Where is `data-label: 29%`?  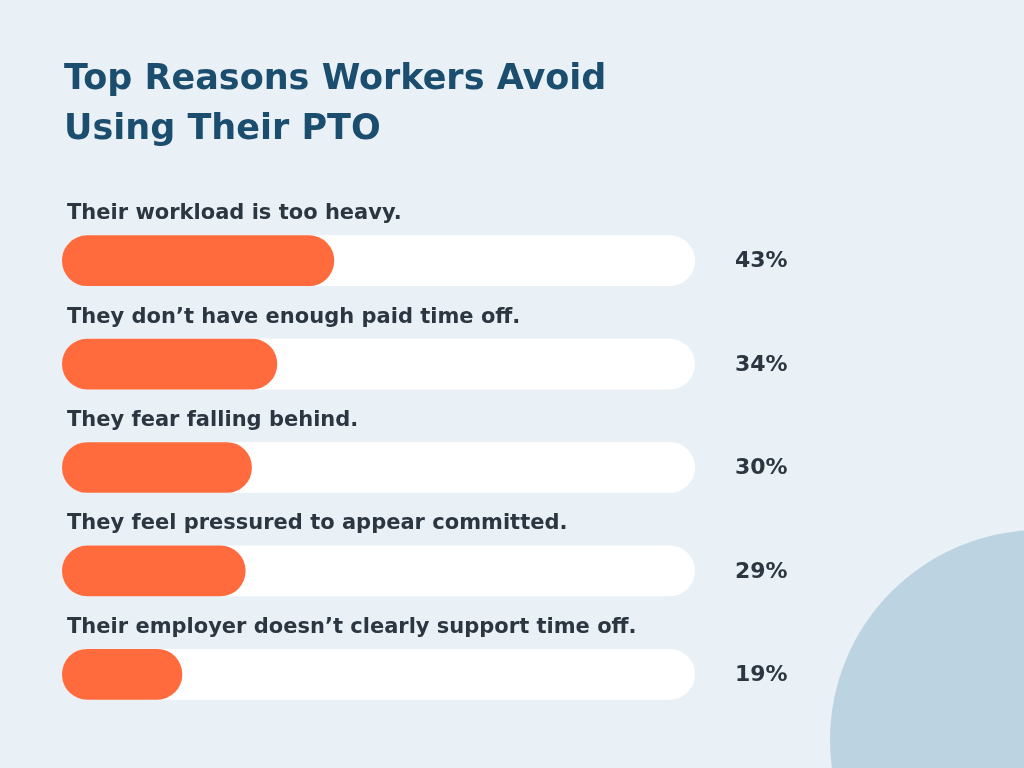 data-label: 29% is located at coordinates (761, 570).